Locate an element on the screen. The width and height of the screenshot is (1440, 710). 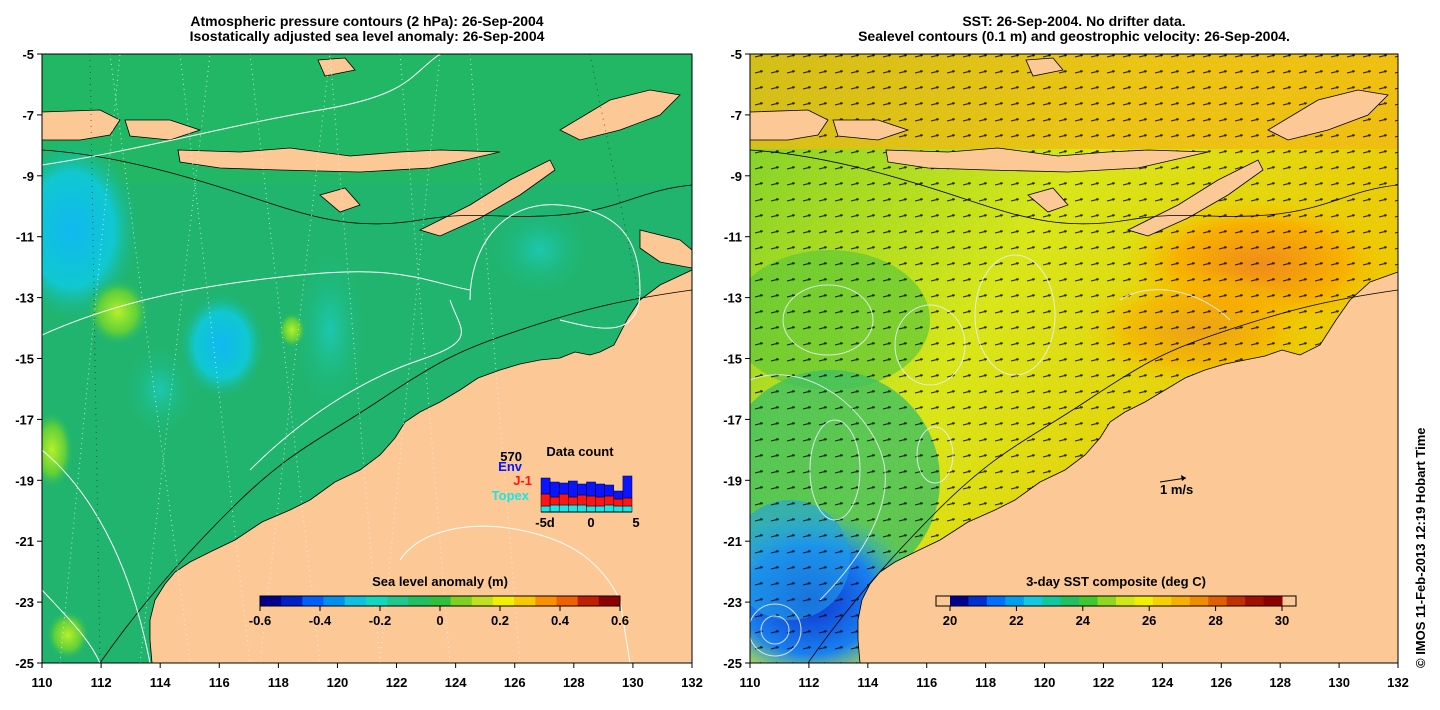
sla-colorbar-label: Sea level anomaly (m) is located at coordinates (440, 581).